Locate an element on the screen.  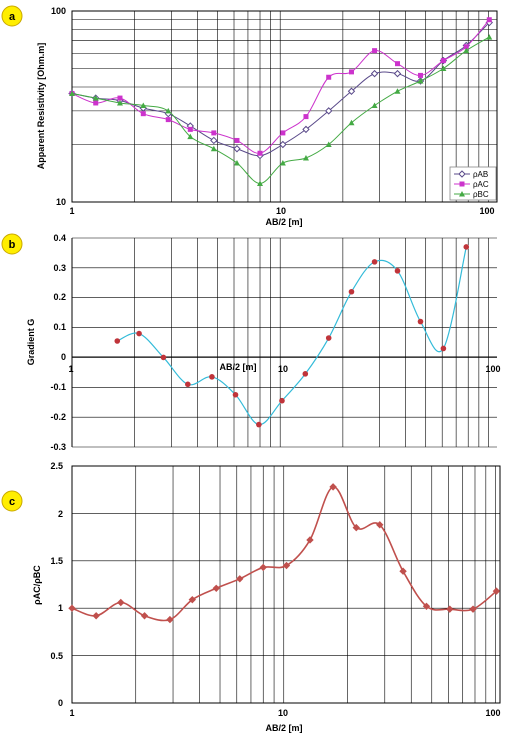
panel-a-xtick-10: 10 is located at coordinates (281, 211).